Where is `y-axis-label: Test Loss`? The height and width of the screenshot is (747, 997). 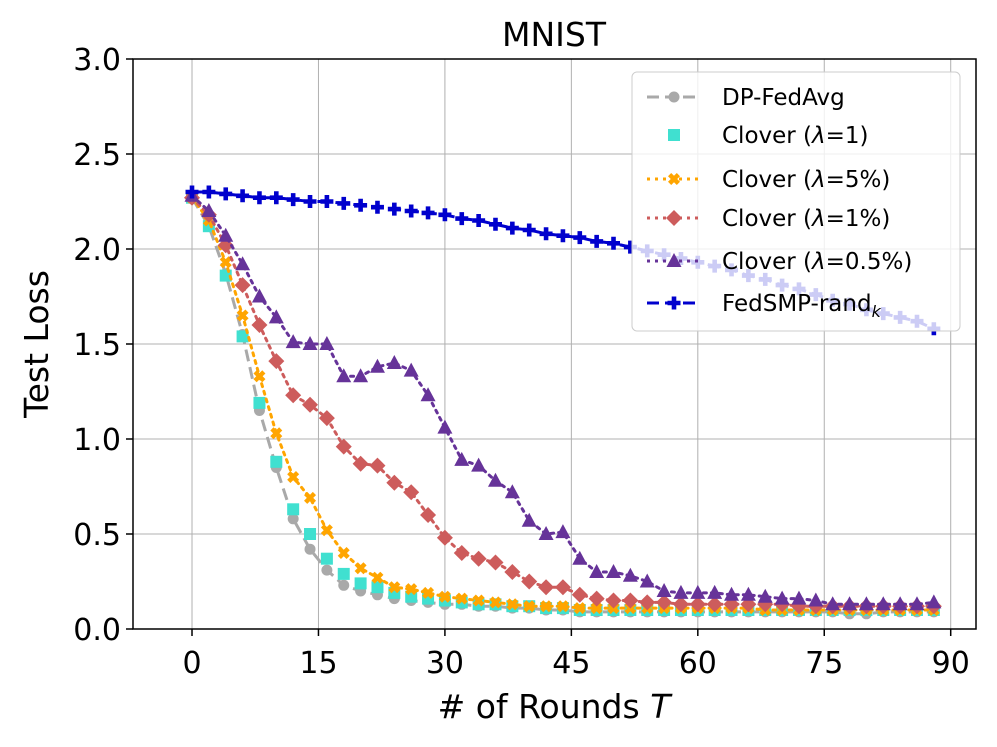
y-axis-label: Test Loss is located at coordinates (36, 344).